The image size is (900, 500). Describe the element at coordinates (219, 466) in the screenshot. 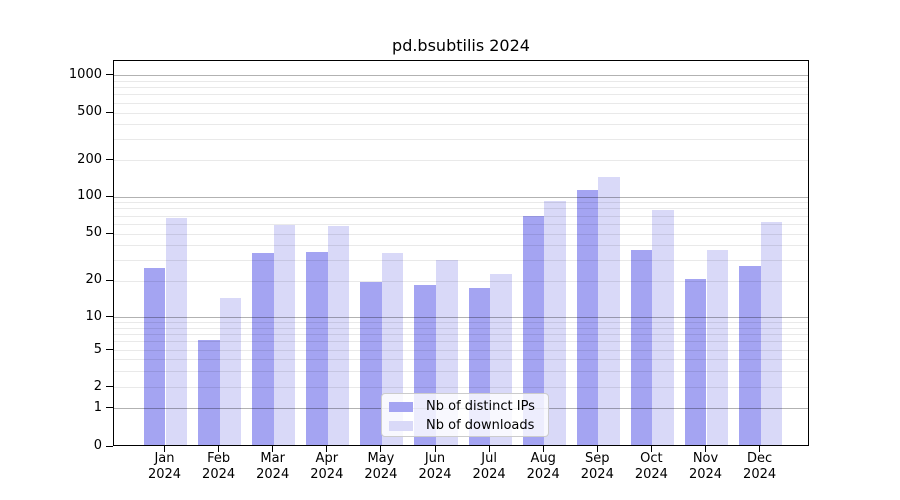

I see `x-tick-label: Feb 2024` at that location.